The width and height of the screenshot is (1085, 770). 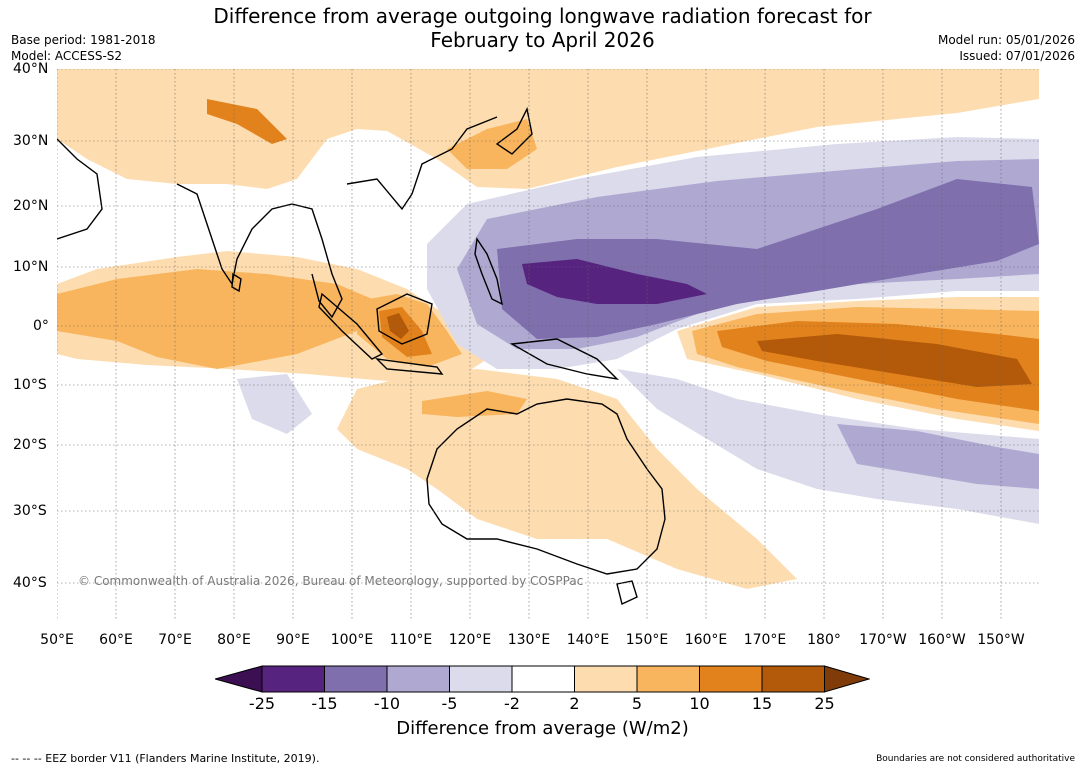 What do you see at coordinates (116, 640) in the screenshot?
I see `lon-label-60e: 60°E` at bounding box center [116, 640].